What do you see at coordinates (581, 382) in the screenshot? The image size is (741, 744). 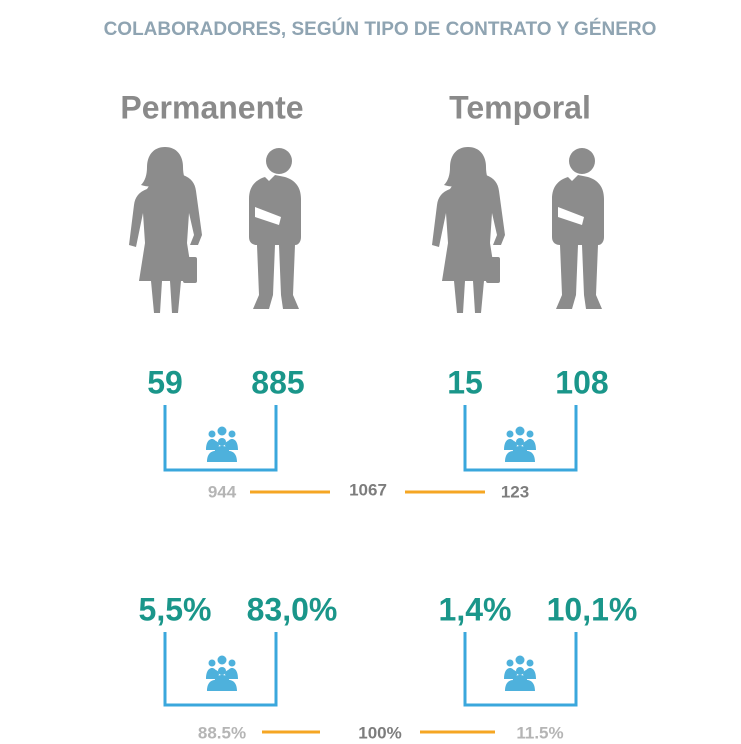 I see `men-count: 108` at bounding box center [581, 382].